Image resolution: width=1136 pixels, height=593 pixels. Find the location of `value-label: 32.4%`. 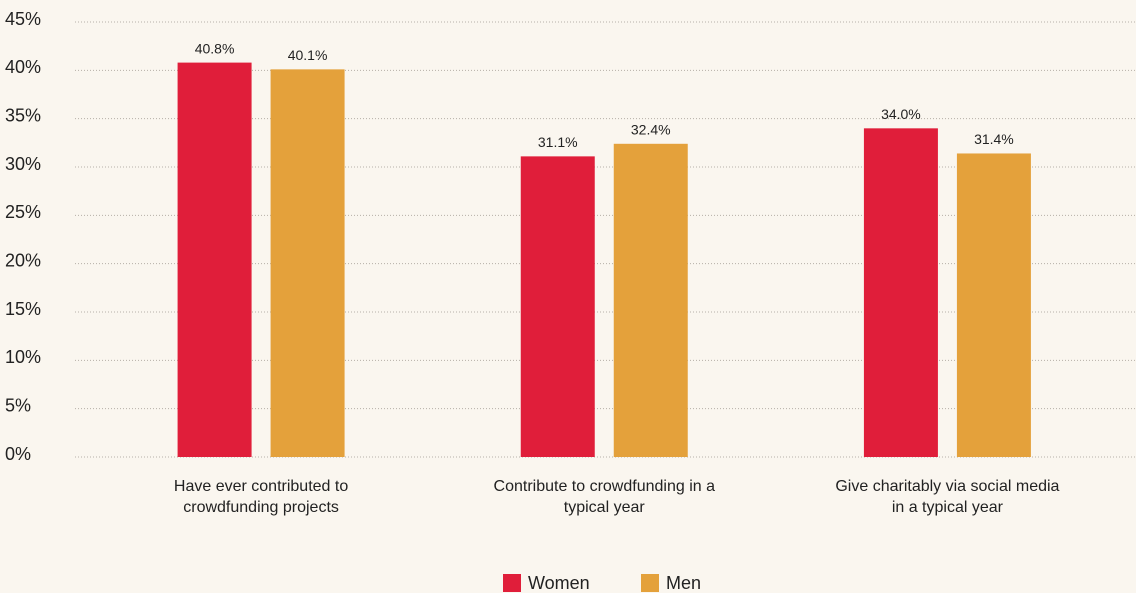

value-label: 32.4% is located at coordinates (651, 130).